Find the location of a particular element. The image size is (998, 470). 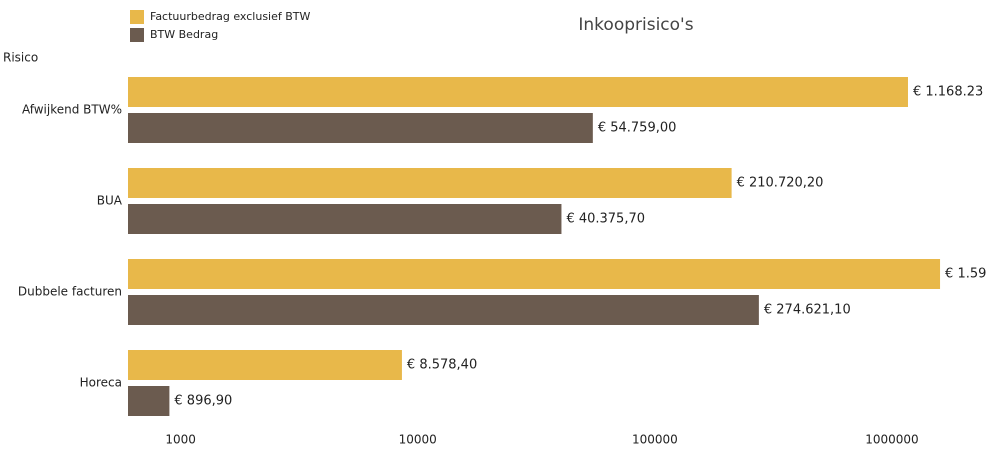

x-tick-label: 100000 is located at coordinates (655, 440).